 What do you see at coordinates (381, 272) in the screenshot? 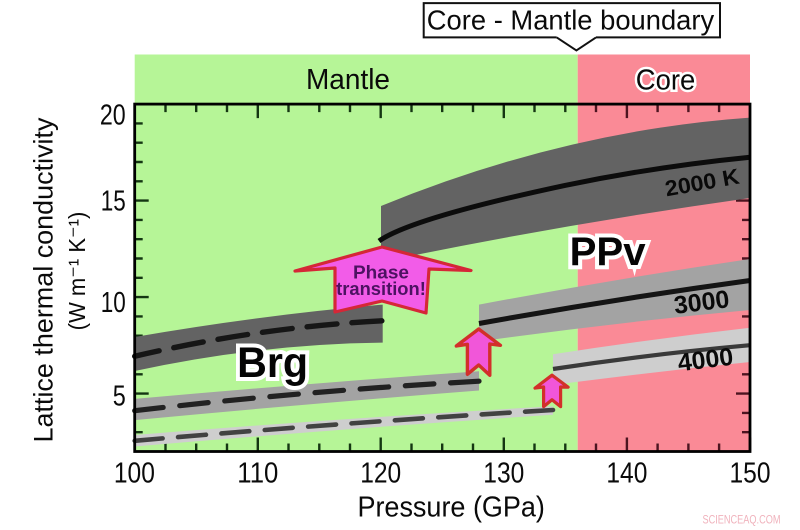
I see `svg-text: Phase` at bounding box center [381, 272].